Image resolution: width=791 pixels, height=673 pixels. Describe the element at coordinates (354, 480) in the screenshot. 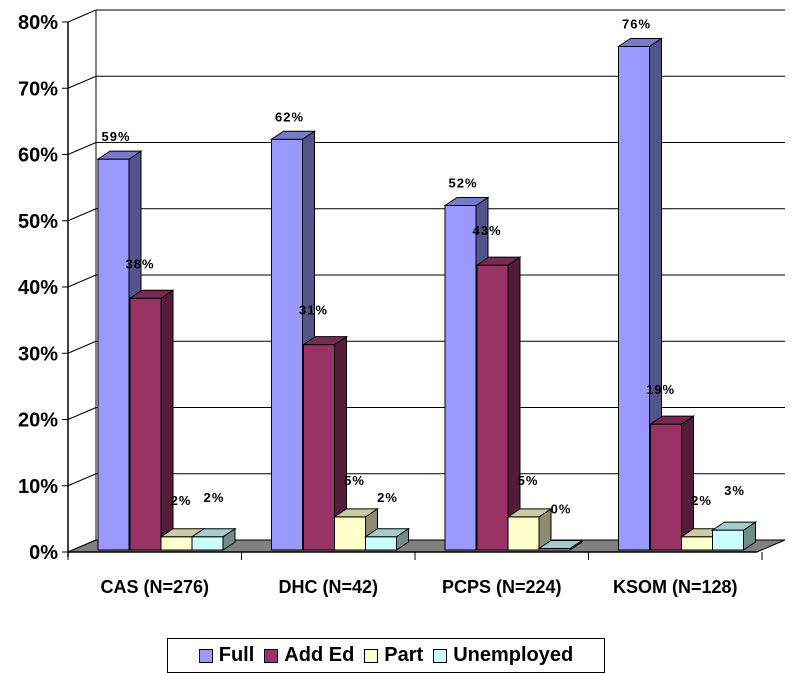

I see `data-label-part-dhc-n-42: 5%` at that location.